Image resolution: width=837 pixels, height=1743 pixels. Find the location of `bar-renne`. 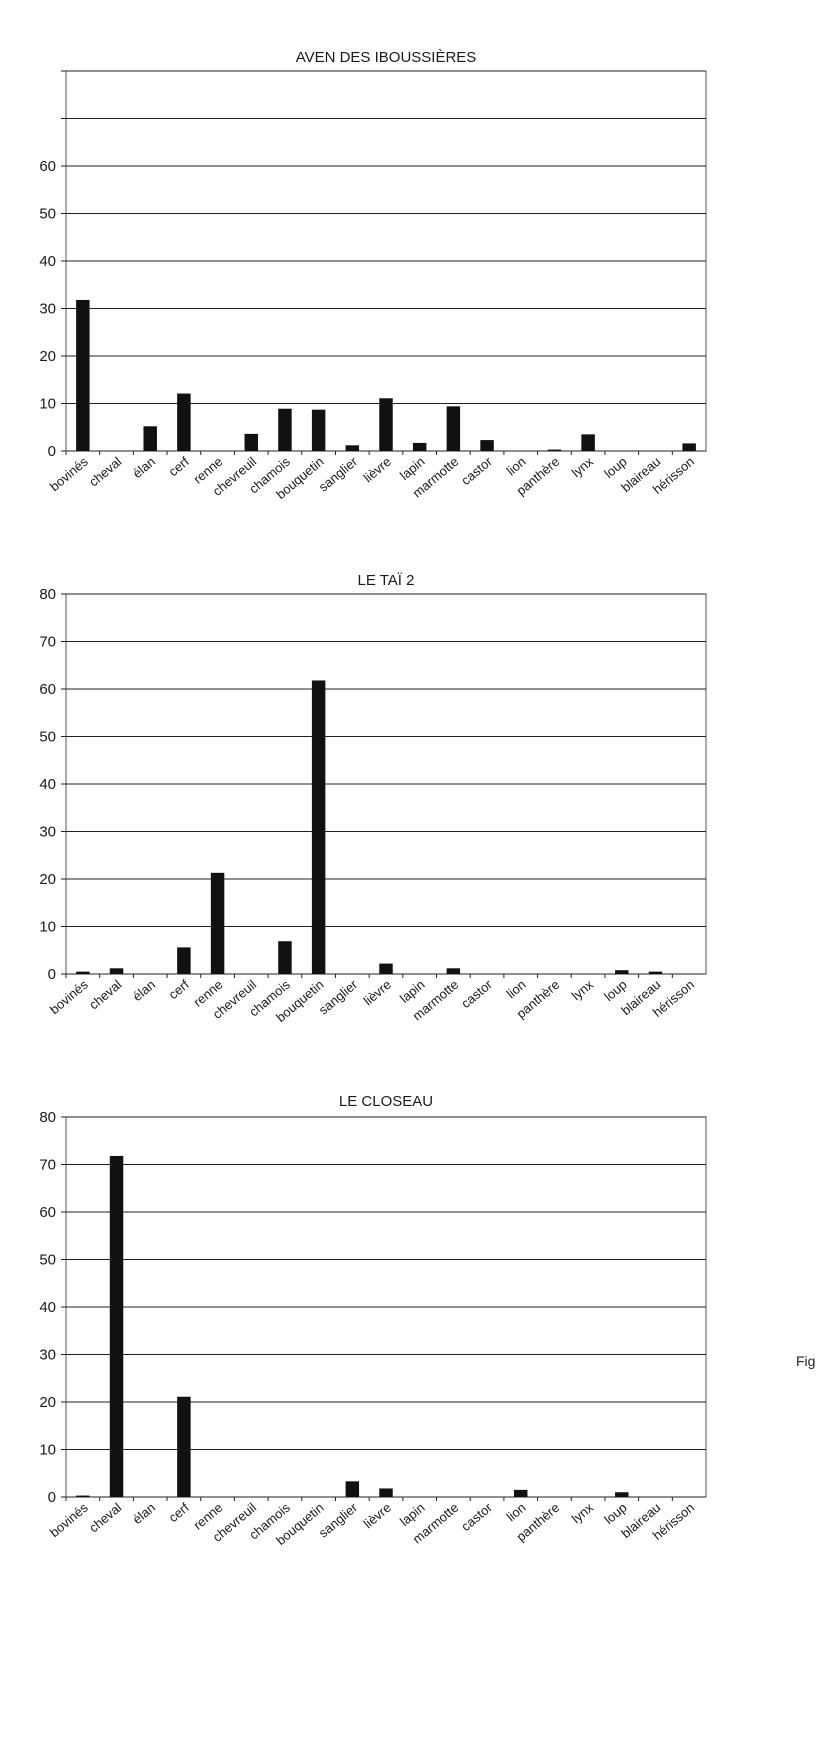

bar-renne is located at coordinates (217, 923).